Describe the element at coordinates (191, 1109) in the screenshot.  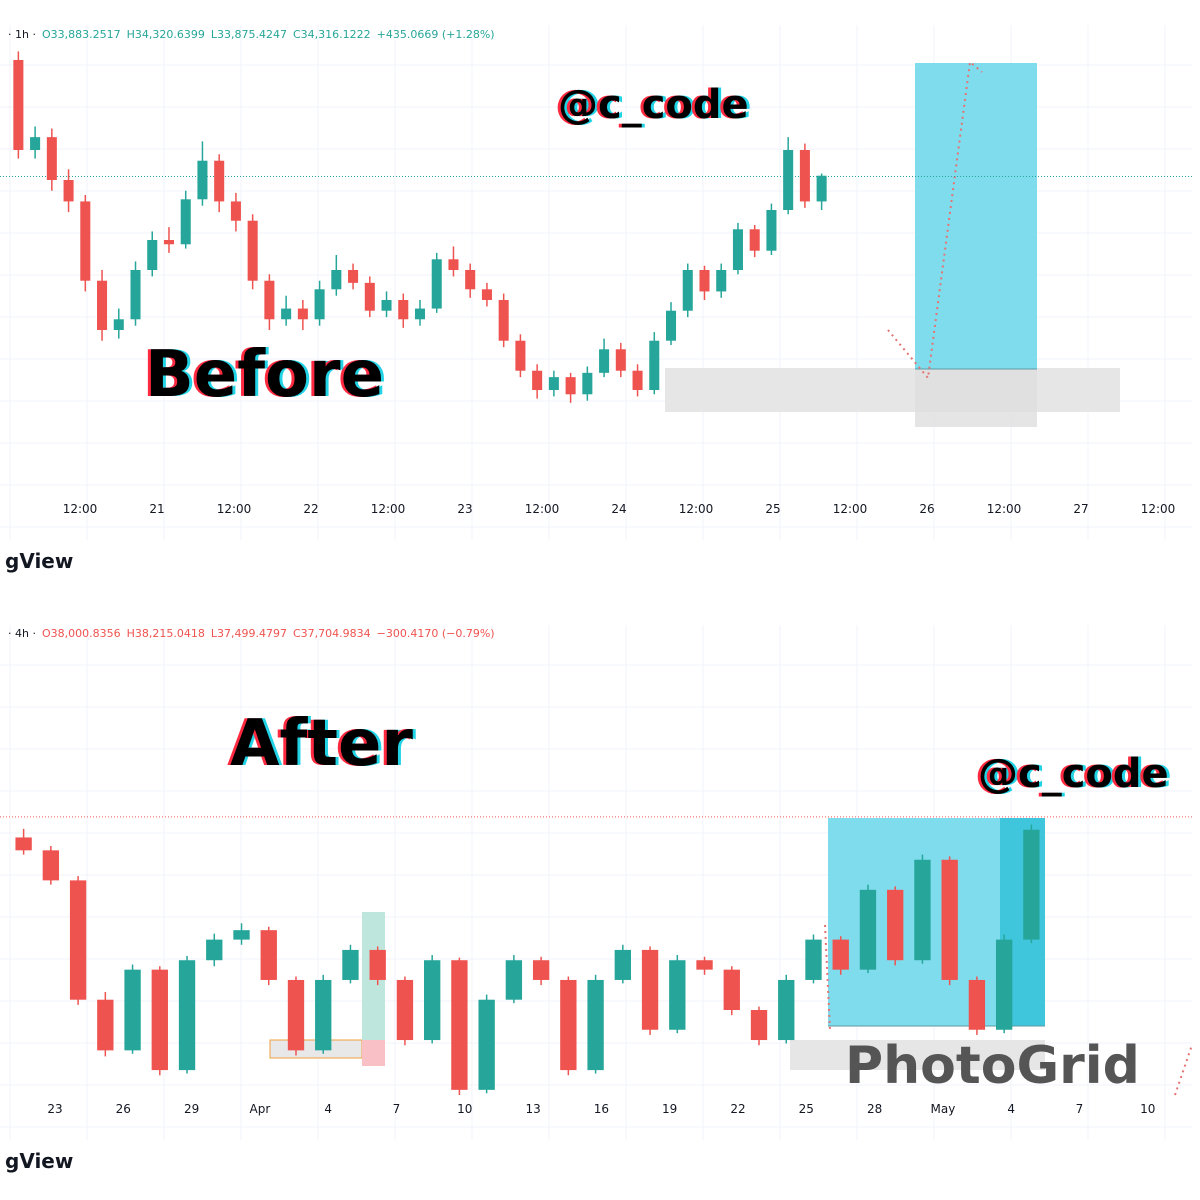
I see `x-tick-label: 29` at that location.